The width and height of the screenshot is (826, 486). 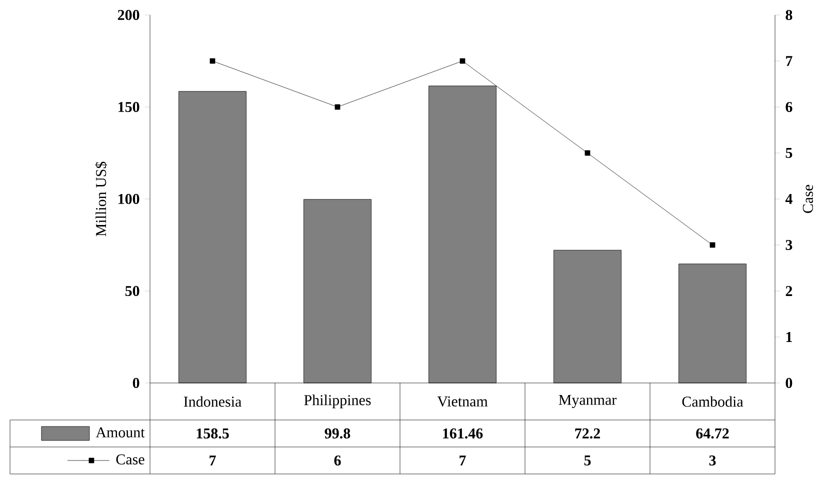 I want to click on y-tick-label: 50, so click(x=132, y=291).